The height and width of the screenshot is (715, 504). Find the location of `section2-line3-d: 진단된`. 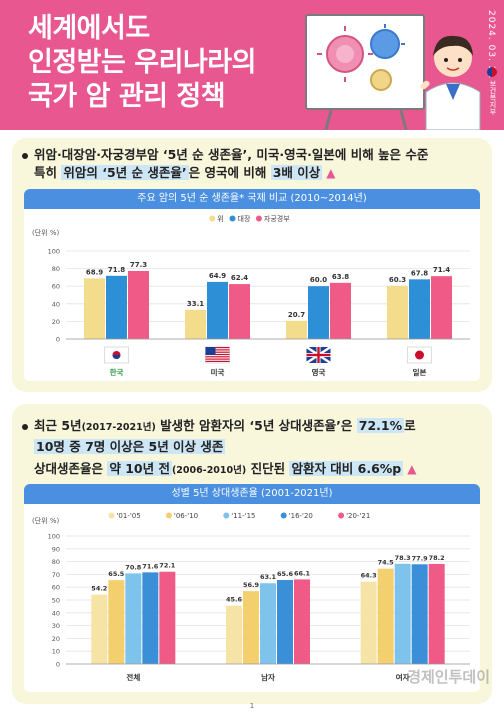

section2-line3-d: 진단된 is located at coordinates (268, 468).